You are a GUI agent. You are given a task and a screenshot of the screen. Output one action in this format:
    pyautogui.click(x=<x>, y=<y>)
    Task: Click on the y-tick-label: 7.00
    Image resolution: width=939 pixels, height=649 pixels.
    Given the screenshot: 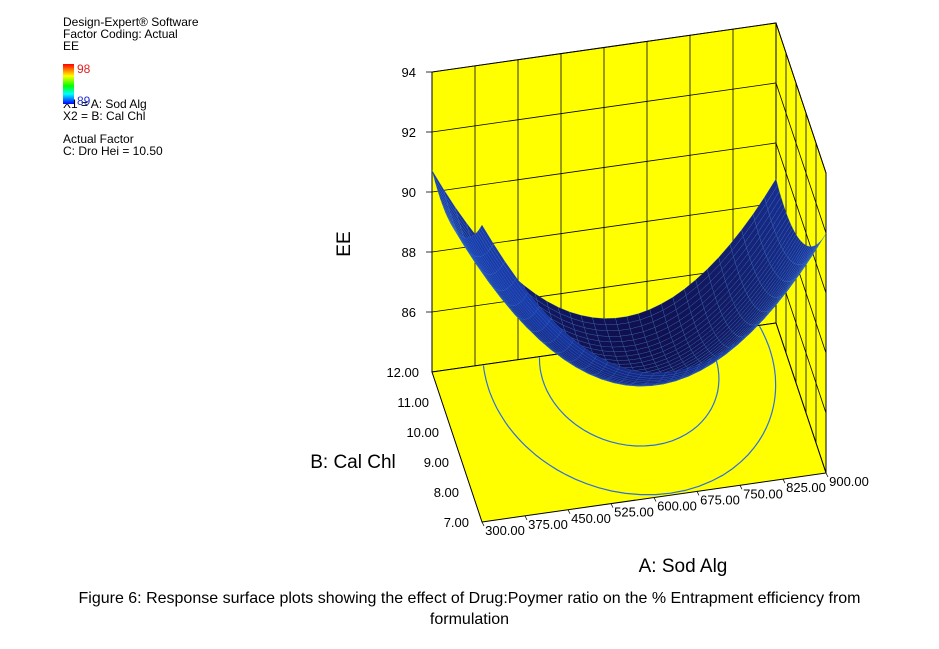 What is the action you would take?
    pyautogui.click(x=456, y=522)
    